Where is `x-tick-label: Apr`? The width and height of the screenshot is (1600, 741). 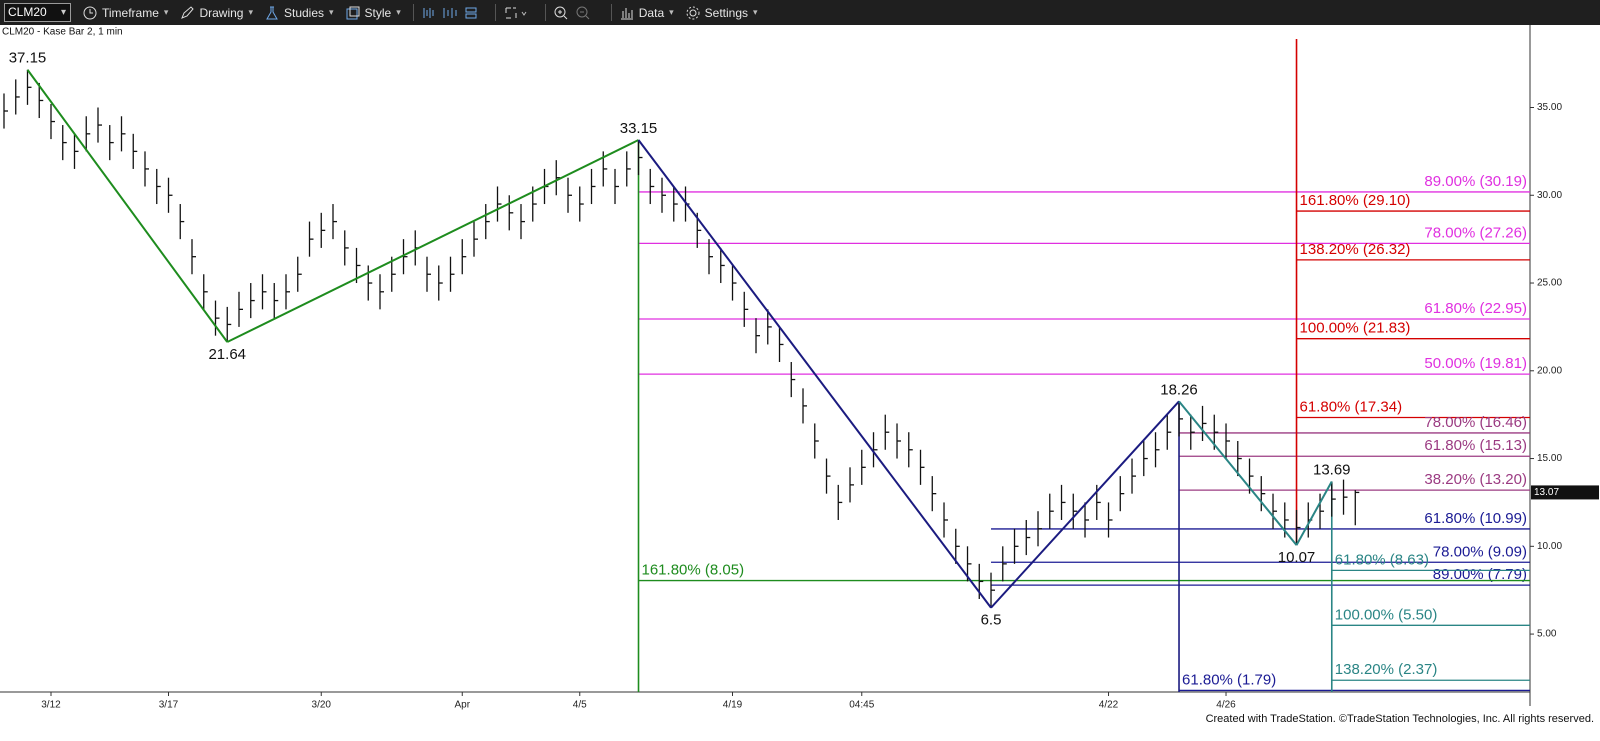
x-tick-label: Apr is located at coordinates (462, 705).